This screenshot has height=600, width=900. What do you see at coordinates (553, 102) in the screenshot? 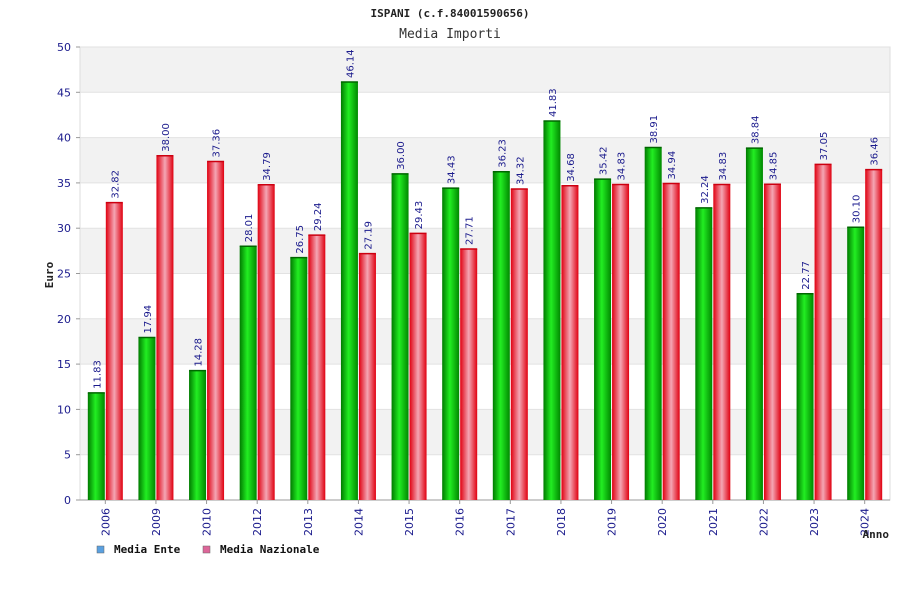
I see `value-label: 41.83` at bounding box center [553, 102].